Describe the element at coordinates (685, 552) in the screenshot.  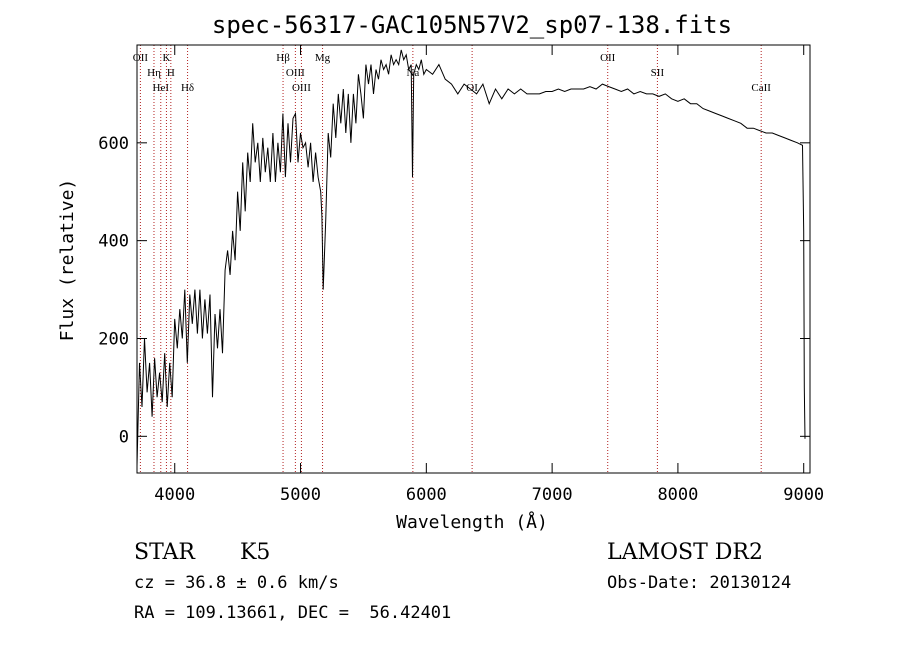
I see `data-release: LAMOST DR2` at that location.